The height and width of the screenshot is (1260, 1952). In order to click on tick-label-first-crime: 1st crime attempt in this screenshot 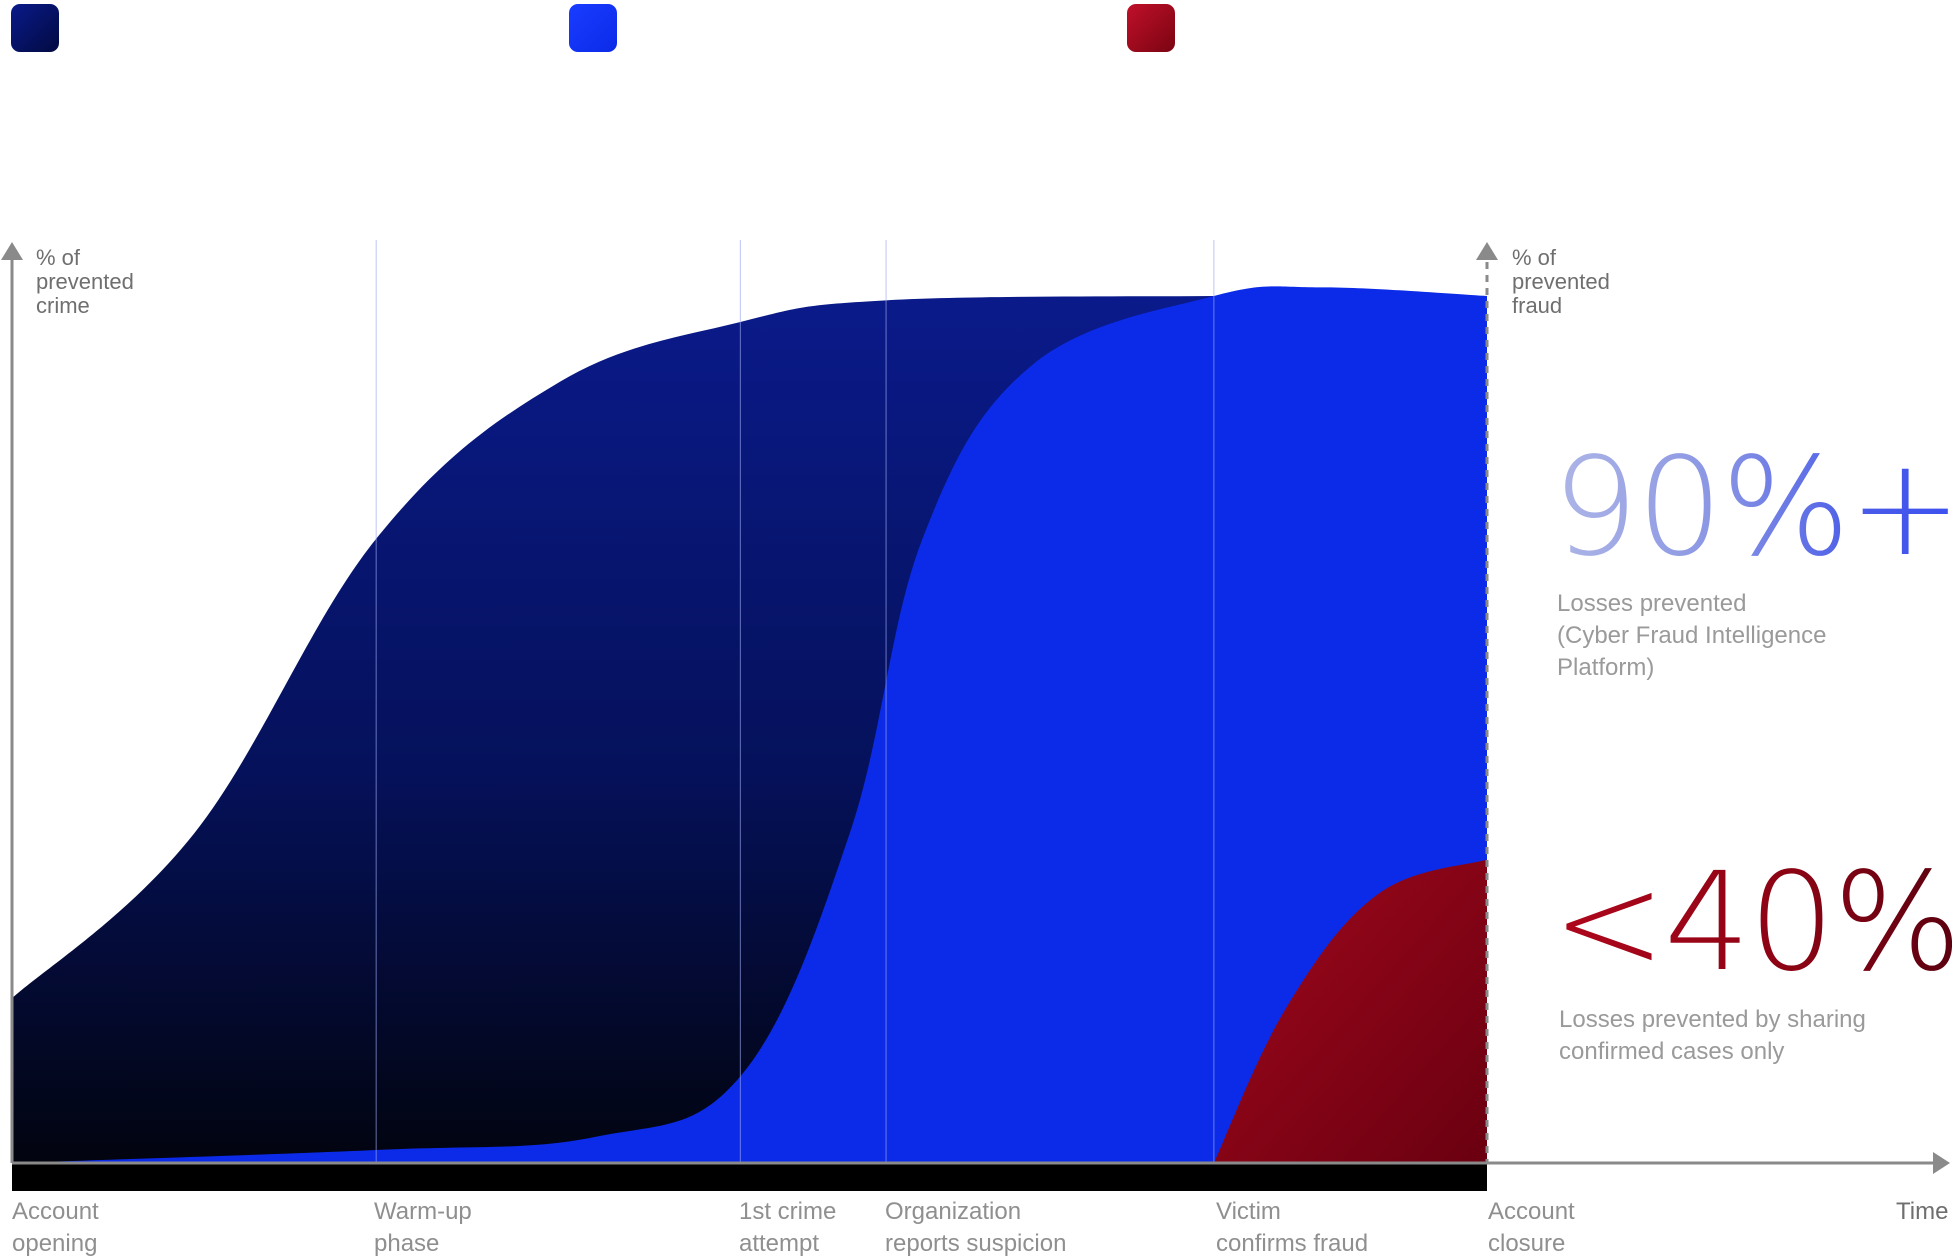, I will do `click(788, 1227)`.